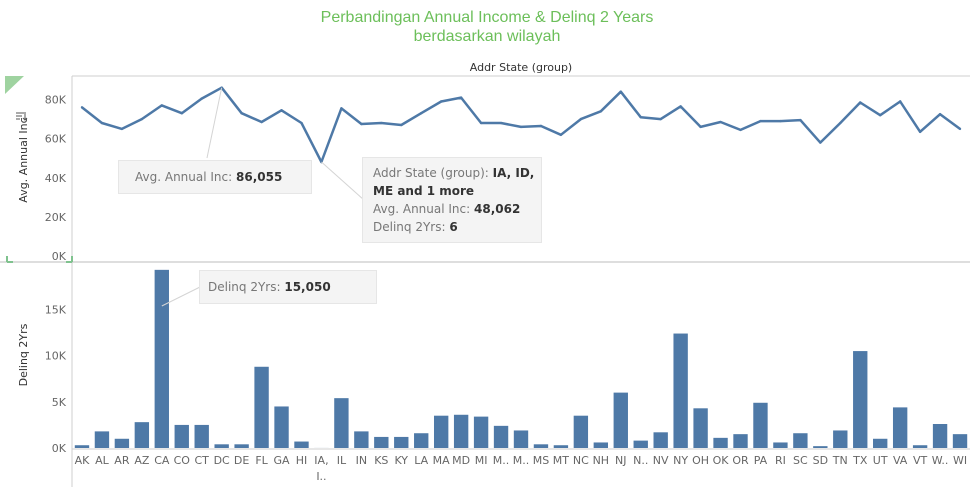 The image size is (974, 487). Describe the element at coordinates (409, 227) in the screenshot. I see `tooltip-delinq-label: Delinq 2Yrs:` at that location.